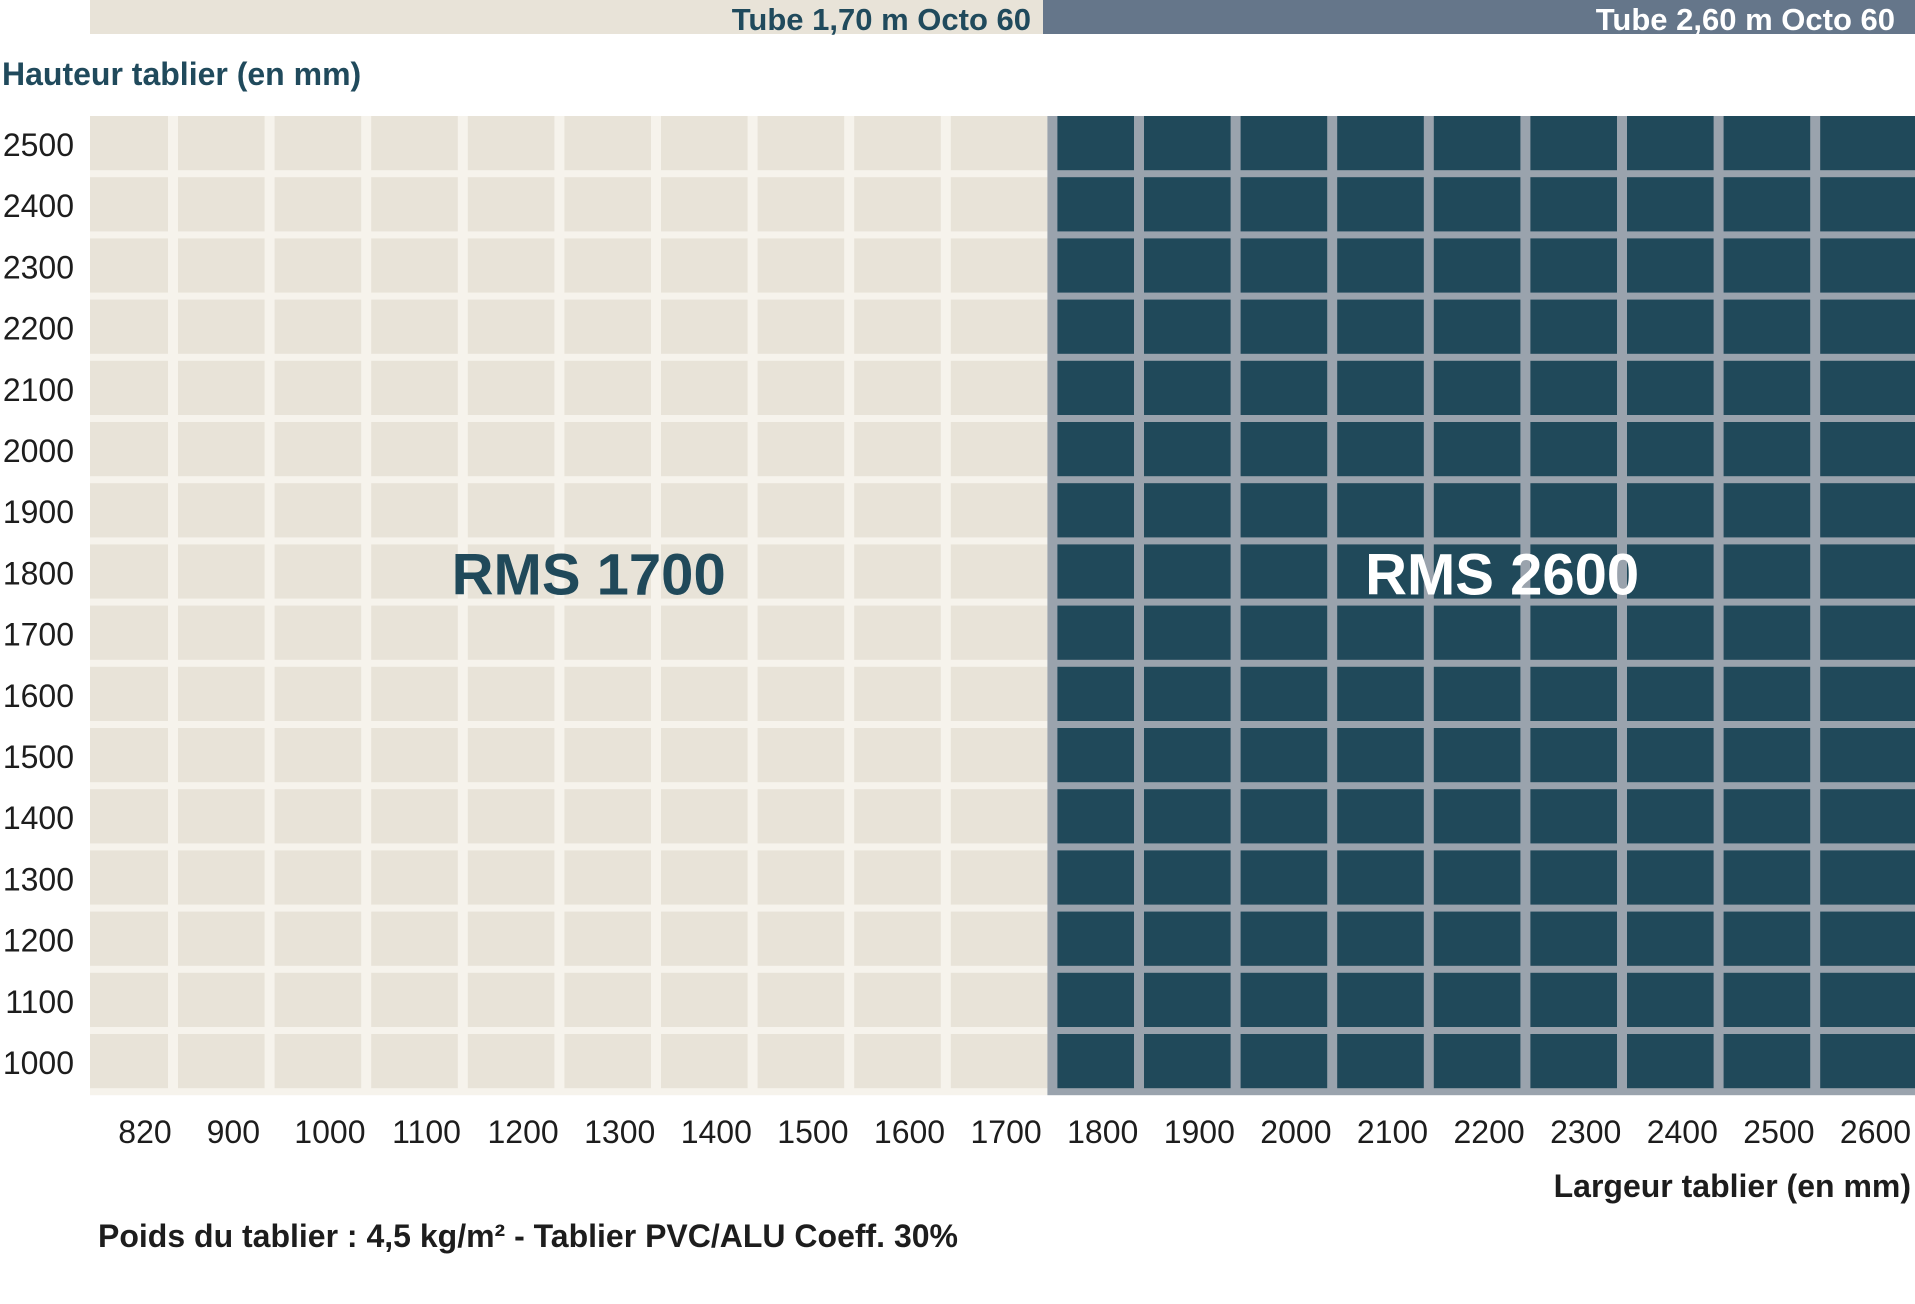 This screenshot has height=1304, width=1915. Describe the element at coordinates (1479, 18) in the screenshot. I see `header-band-tube-260: Tube 2,60 m Octo 60` at that location.